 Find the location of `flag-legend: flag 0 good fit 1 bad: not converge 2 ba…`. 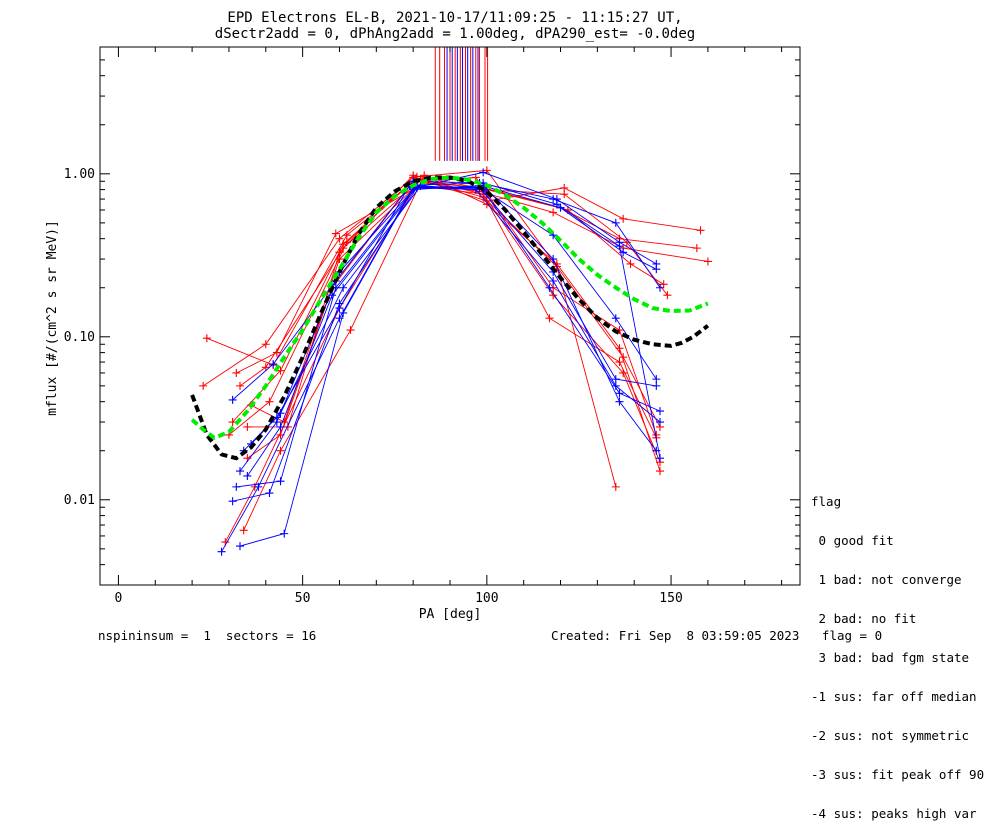

flag-legend: flag 0 good fit 1 bad: not converge 2 ba… is located at coordinates (897, 651).